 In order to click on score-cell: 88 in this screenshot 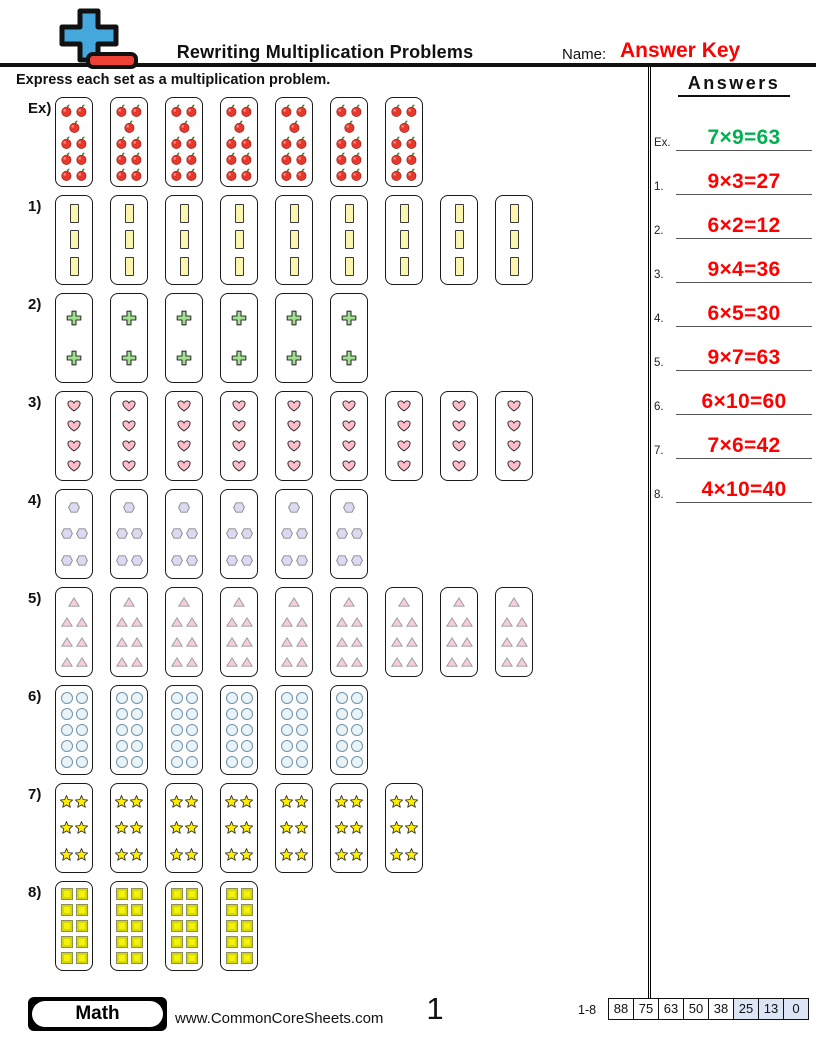, I will do `click(621, 1009)`.